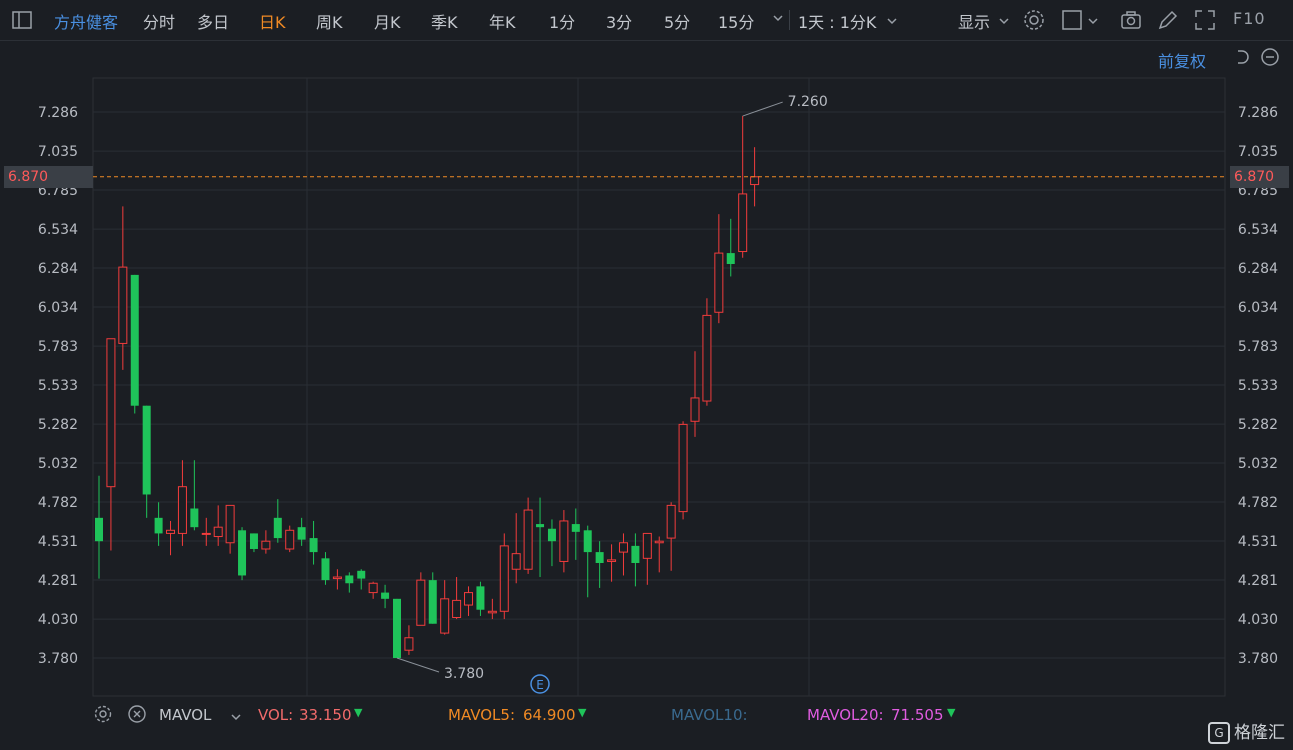 The width and height of the screenshot is (1293, 750). Describe the element at coordinates (86, 22) in the screenshot. I see `stock-name: 方舟健客` at that location.